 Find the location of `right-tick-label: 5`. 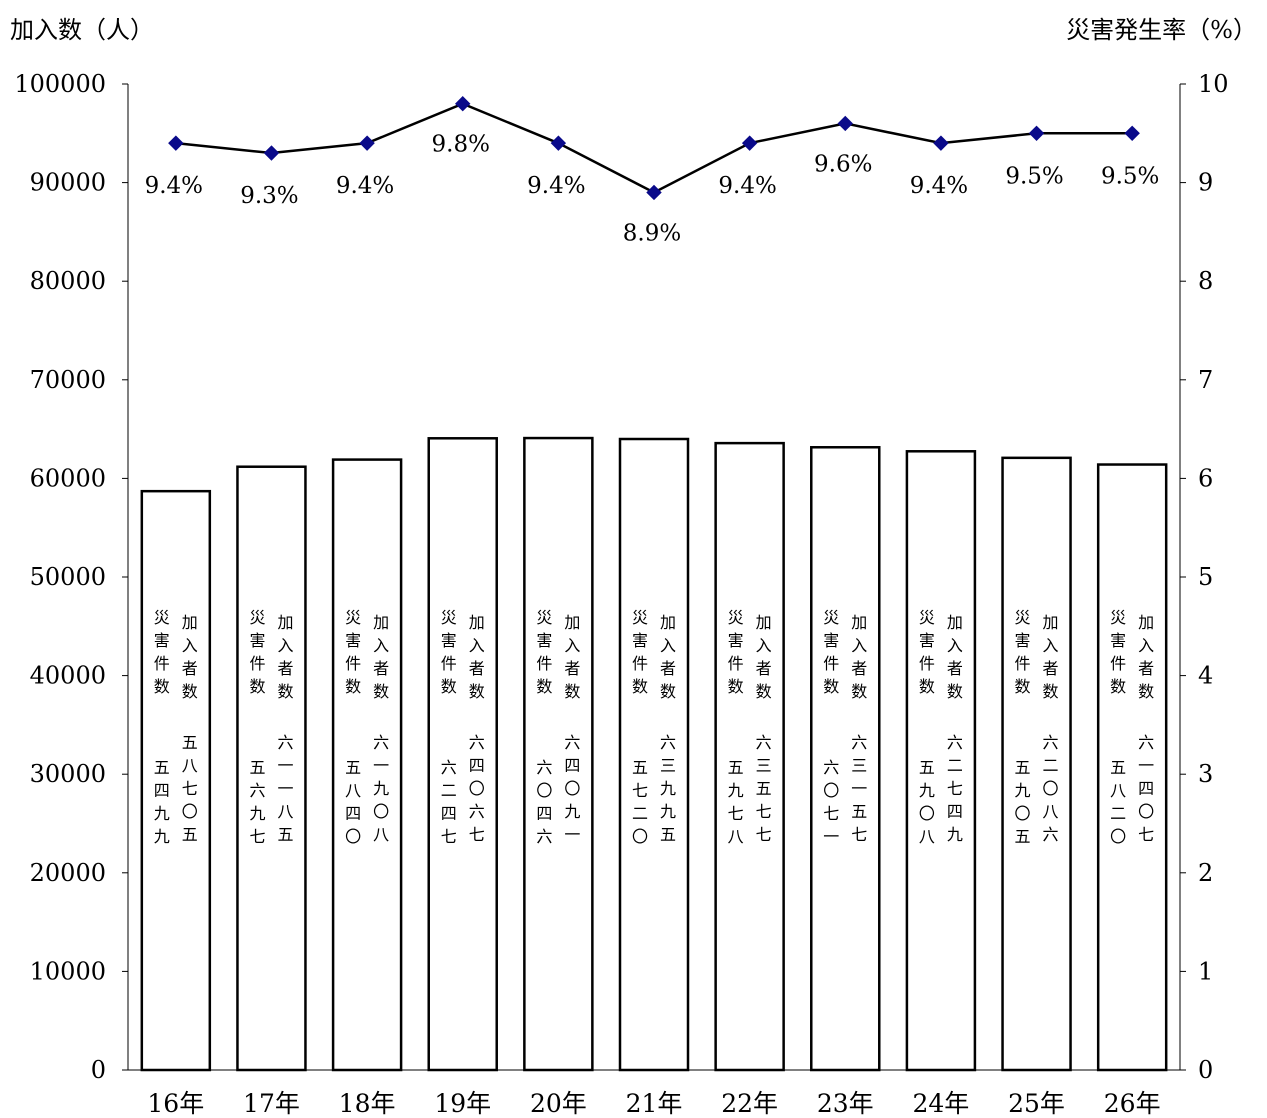

right-tick-label: 5 is located at coordinates (1205, 577).